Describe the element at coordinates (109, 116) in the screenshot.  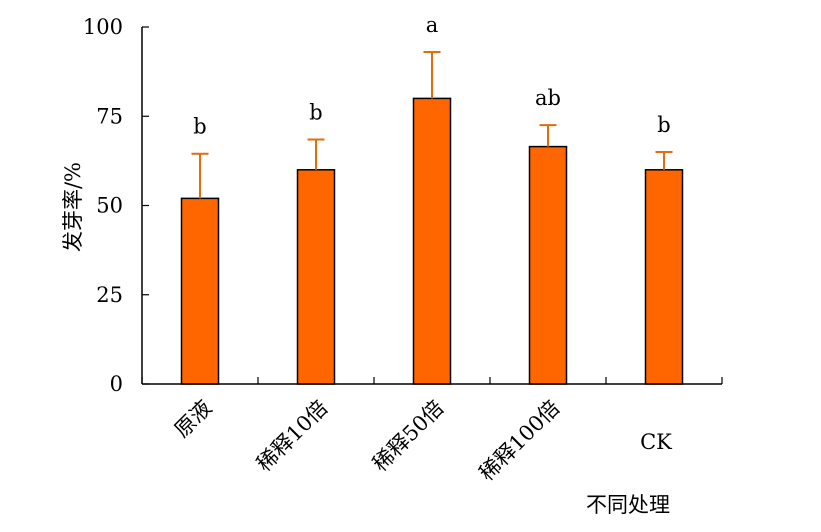
I see `y-tick-label: 75` at that location.